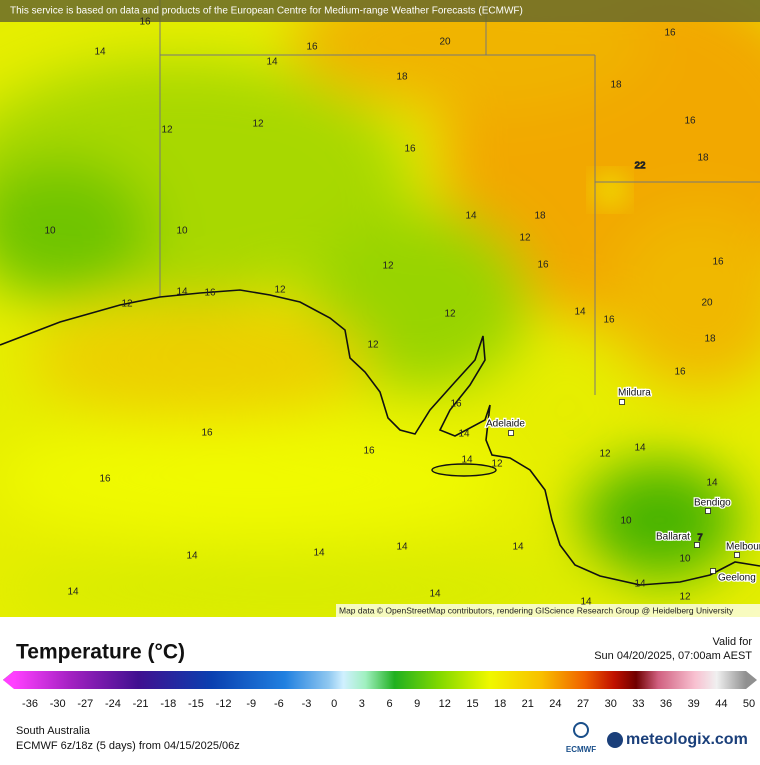 Image resolution: width=760 pixels, height=765 pixels. Describe the element at coordinates (279, 704) in the screenshot. I see `colorbar-tick-label: -6` at that location.